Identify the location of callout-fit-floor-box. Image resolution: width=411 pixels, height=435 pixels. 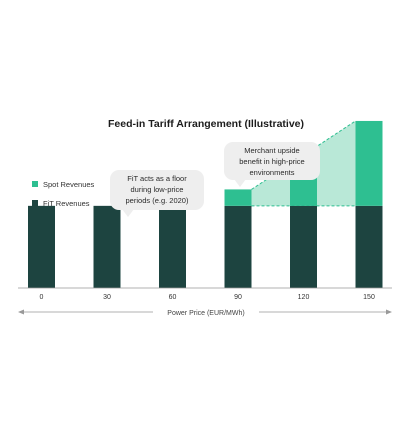
(157, 190).